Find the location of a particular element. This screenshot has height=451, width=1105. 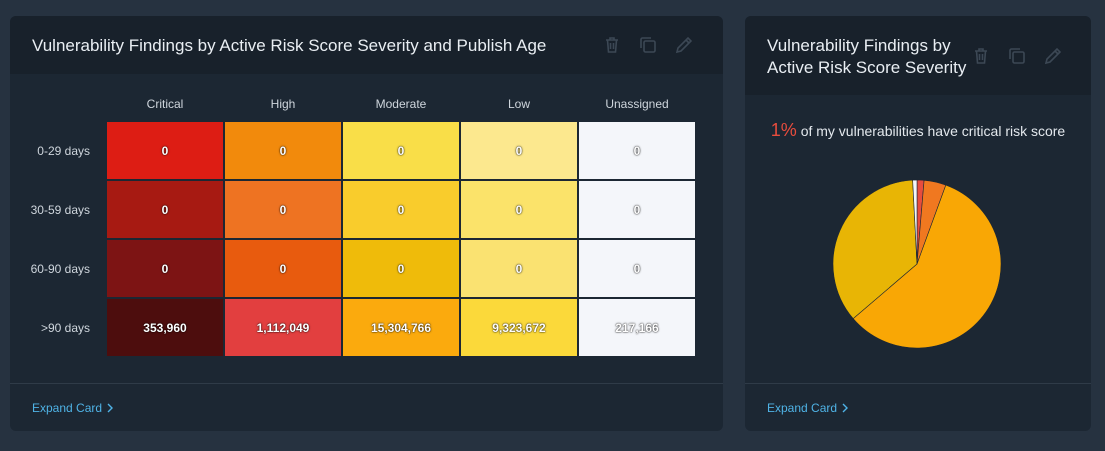

row-header: 0-29 days is located at coordinates (63, 150).